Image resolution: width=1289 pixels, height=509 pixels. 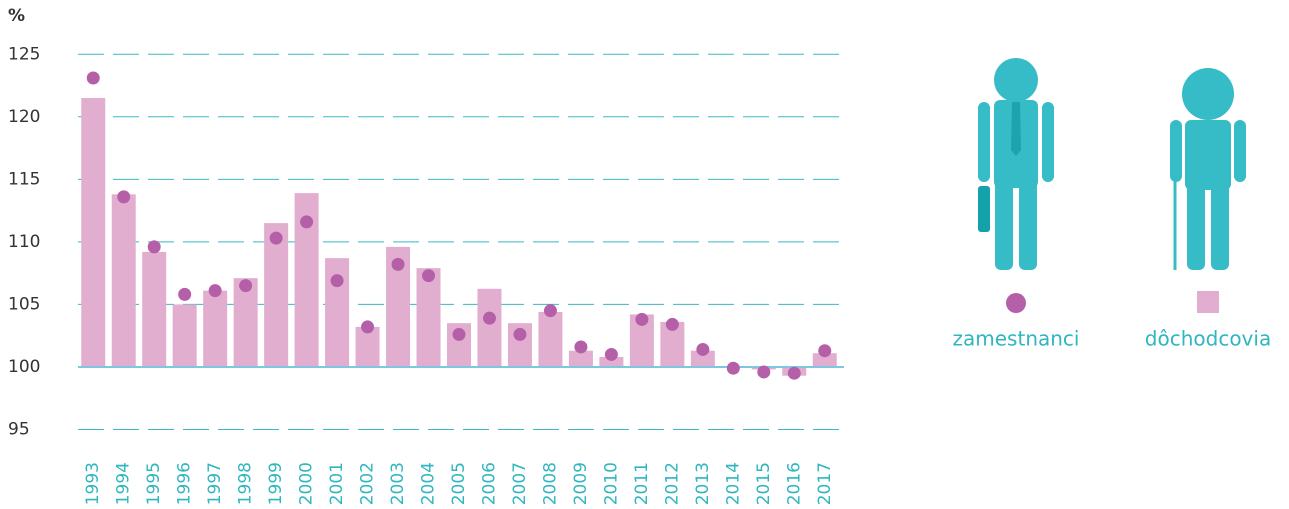 What do you see at coordinates (124, 483) in the screenshot?
I see `x-tick-label: 1994` at bounding box center [124, 483].